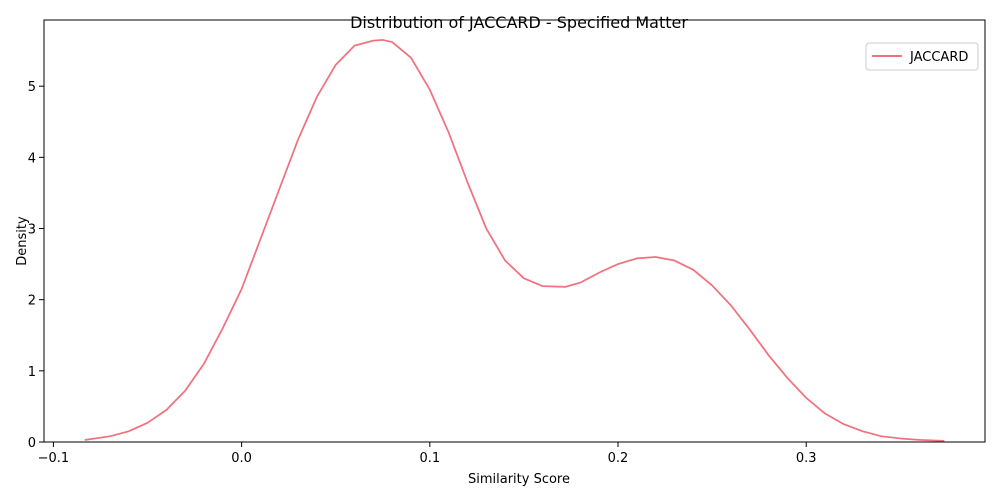 The image size is (1000, 500). Describe the element at coordinates (32, 301) in the screenshot. I see `y-tick-label: 2` at that location.